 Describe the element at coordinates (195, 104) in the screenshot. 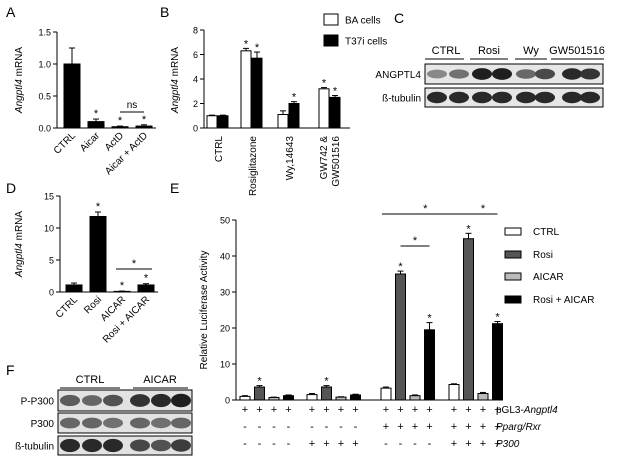

I see `panel-b-ytick-label: 2` at that location.